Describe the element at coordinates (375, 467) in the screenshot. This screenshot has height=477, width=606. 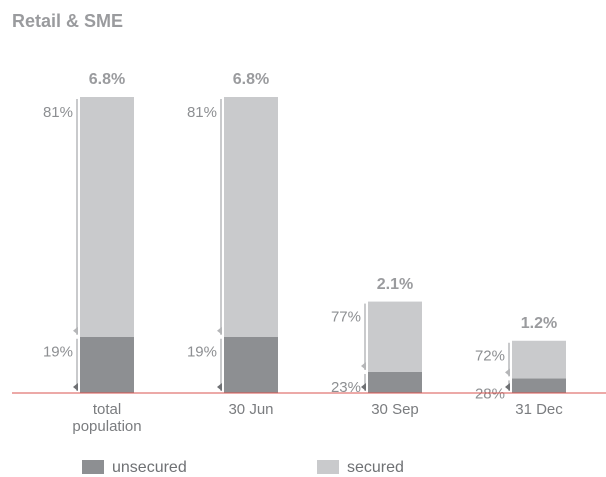
I see `legend-label: secured` at that location.